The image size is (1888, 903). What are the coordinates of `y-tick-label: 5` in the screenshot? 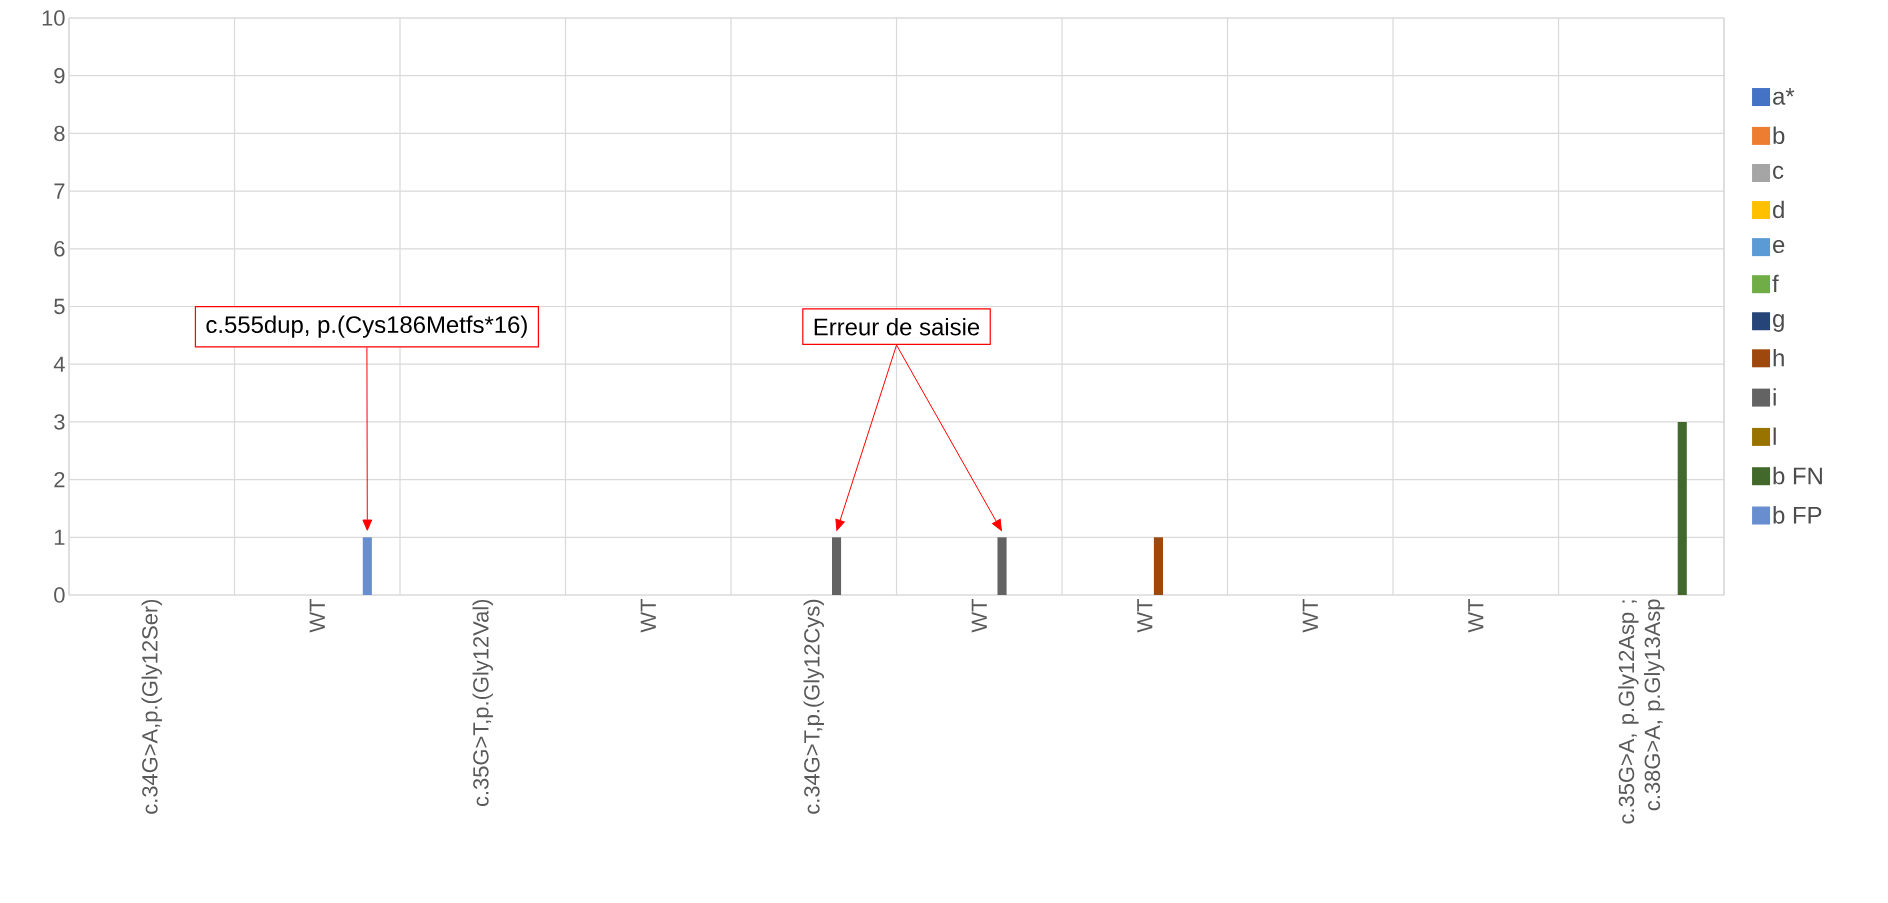 It's located at (59, 306).